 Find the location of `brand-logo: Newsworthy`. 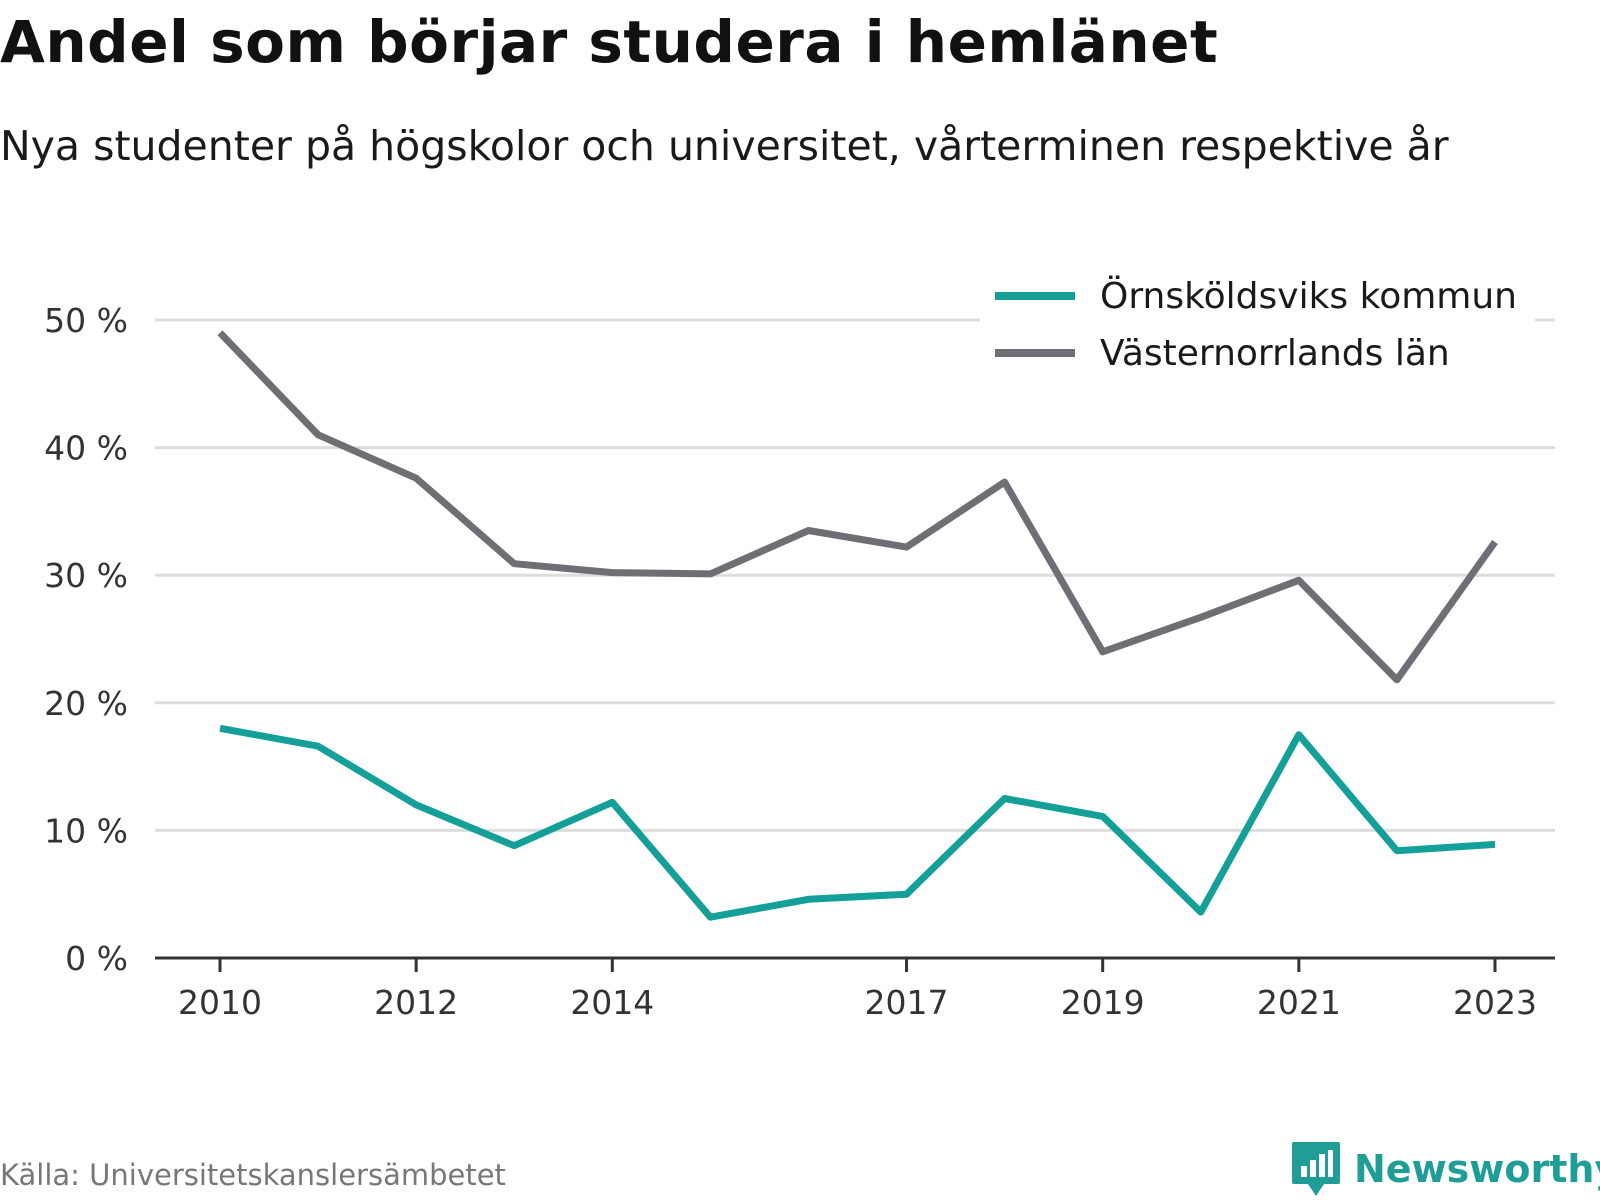

brand-logo: Newsworthy is located at coordinates (1445, 1169).